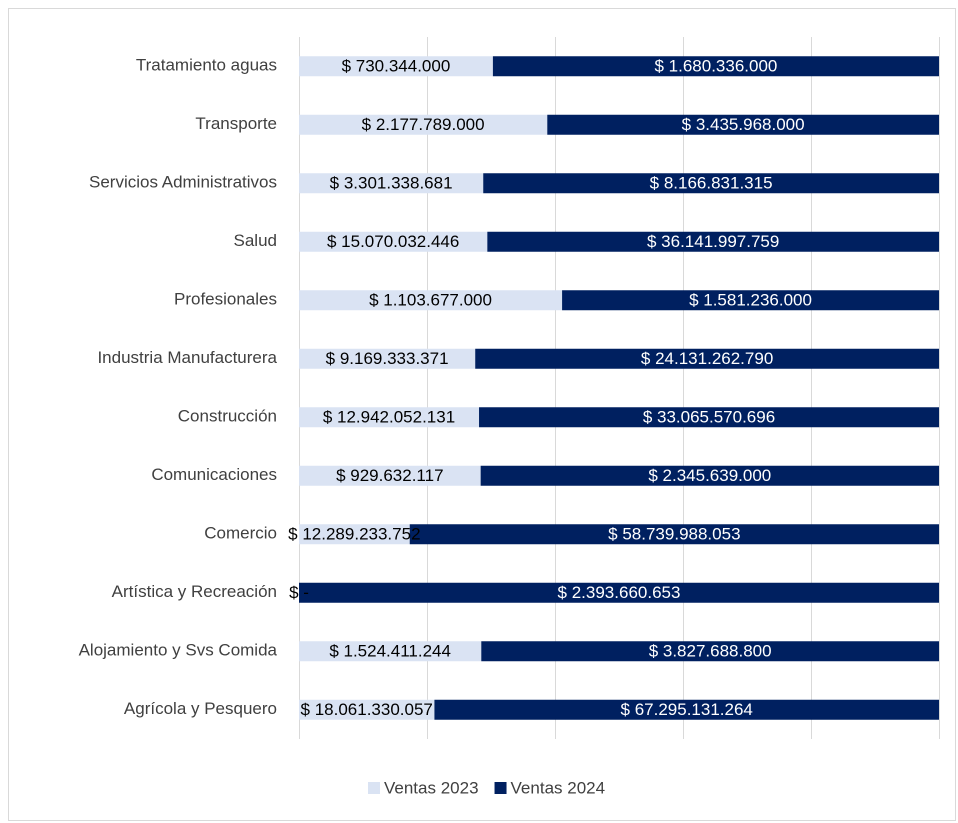 This screenshot has width=958, height=823. I want to click on legend-label: Ventas 2024, so click(558, 787).